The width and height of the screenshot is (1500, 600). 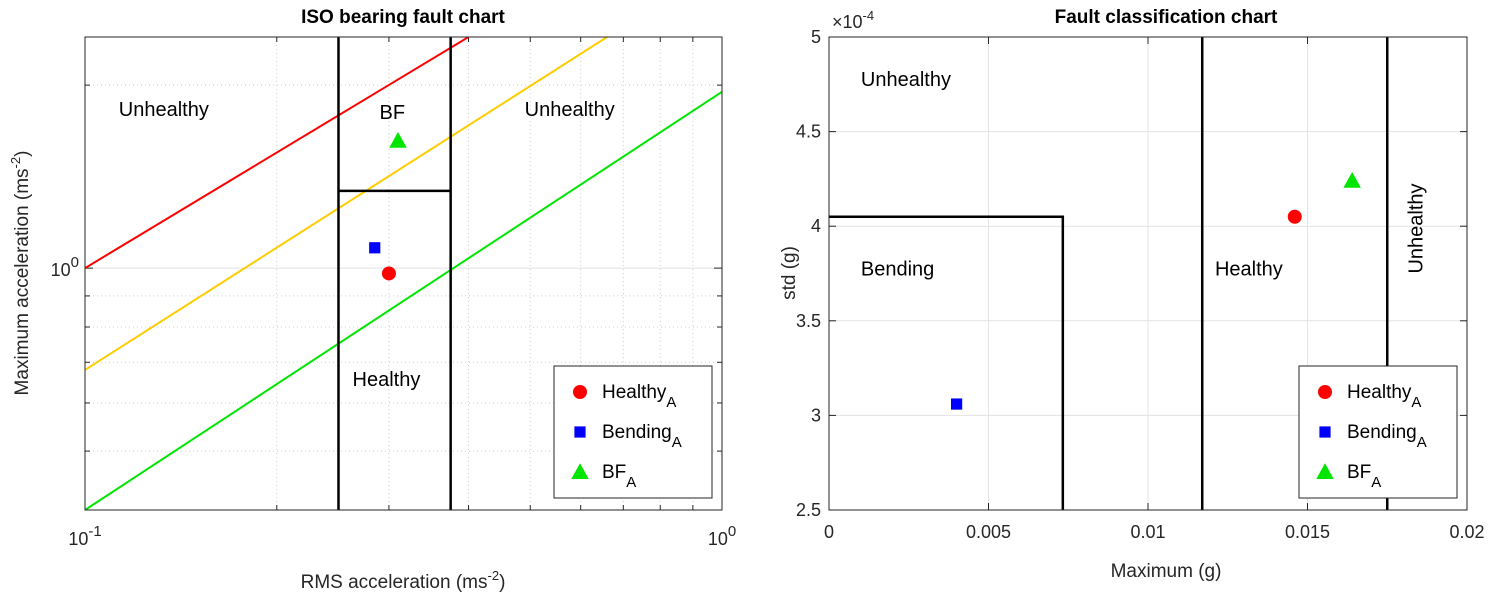 I want to click on region-label: Bending, so click(x=897, y=269).